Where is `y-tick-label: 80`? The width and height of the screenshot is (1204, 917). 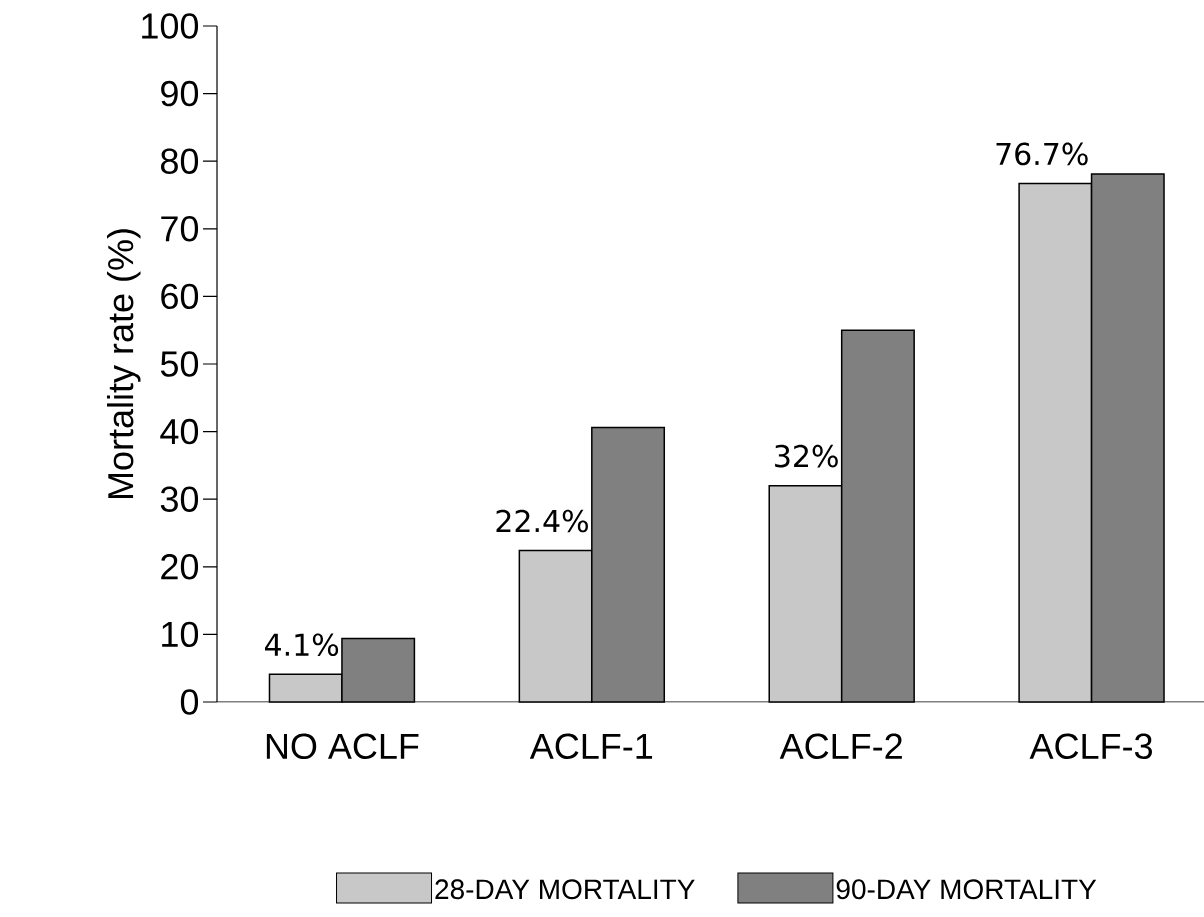 y-tick-label: 80 is located at coordinates (180, 161).